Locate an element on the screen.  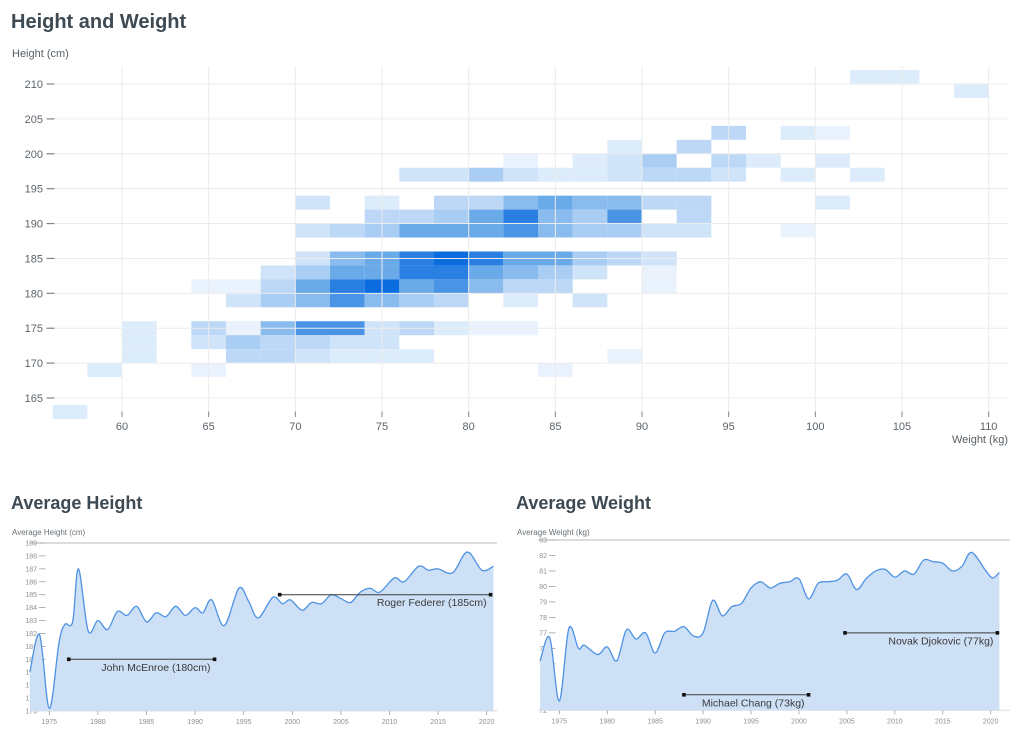
y-tick-label: 195 is located at coordinates (34, 190).